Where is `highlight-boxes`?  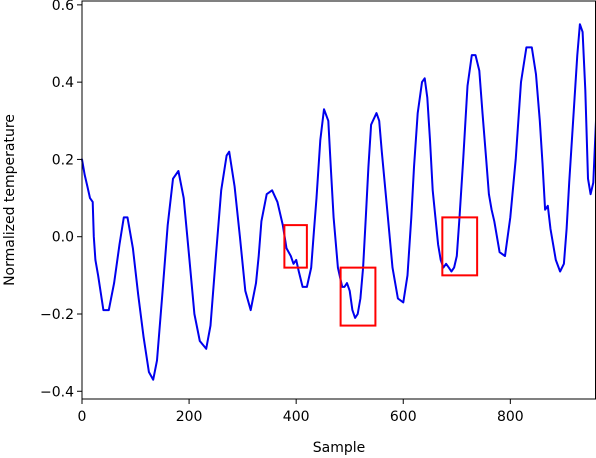 highlight-boxes is located at coordinates (381, 271).